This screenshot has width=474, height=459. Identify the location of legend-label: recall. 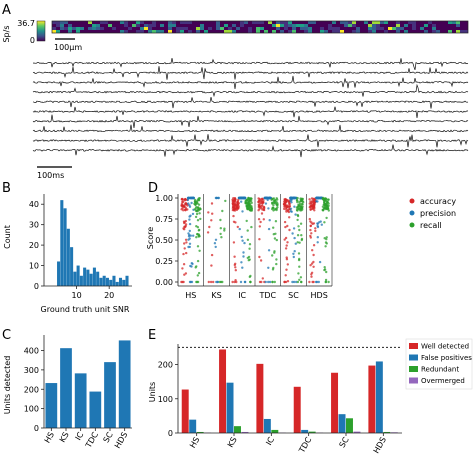
(431, 225).